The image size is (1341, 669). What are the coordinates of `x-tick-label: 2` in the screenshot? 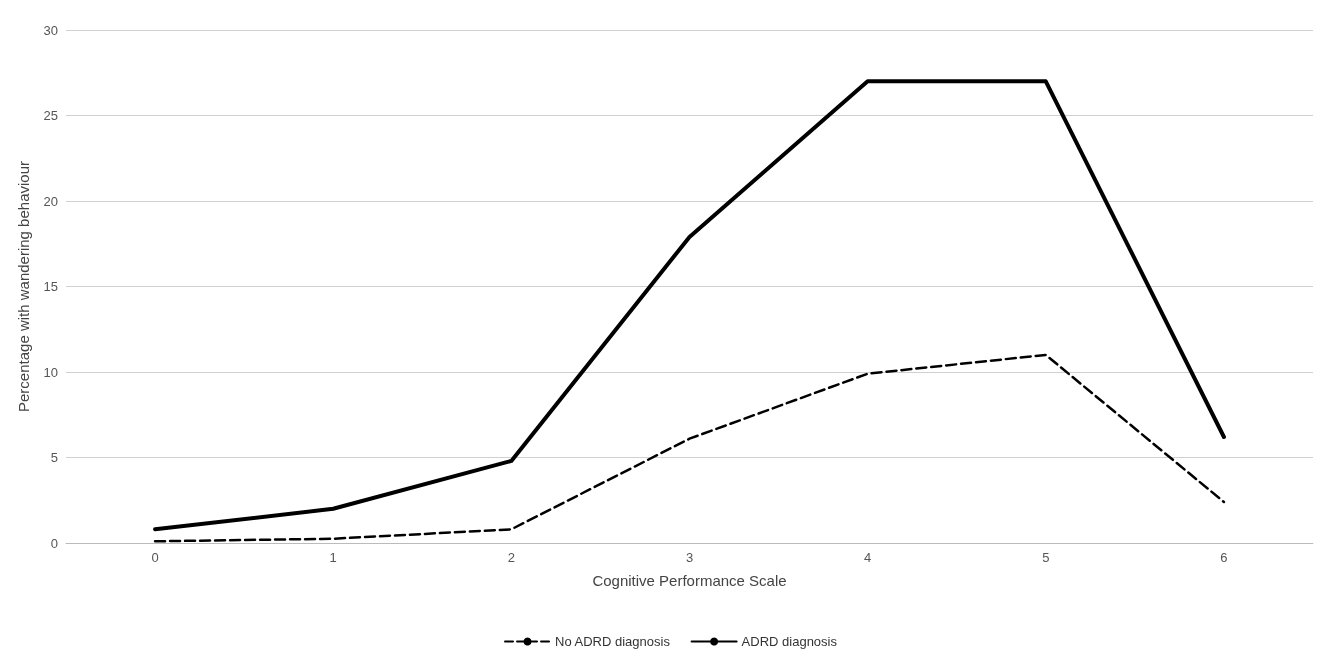 It's located at (511, 557).